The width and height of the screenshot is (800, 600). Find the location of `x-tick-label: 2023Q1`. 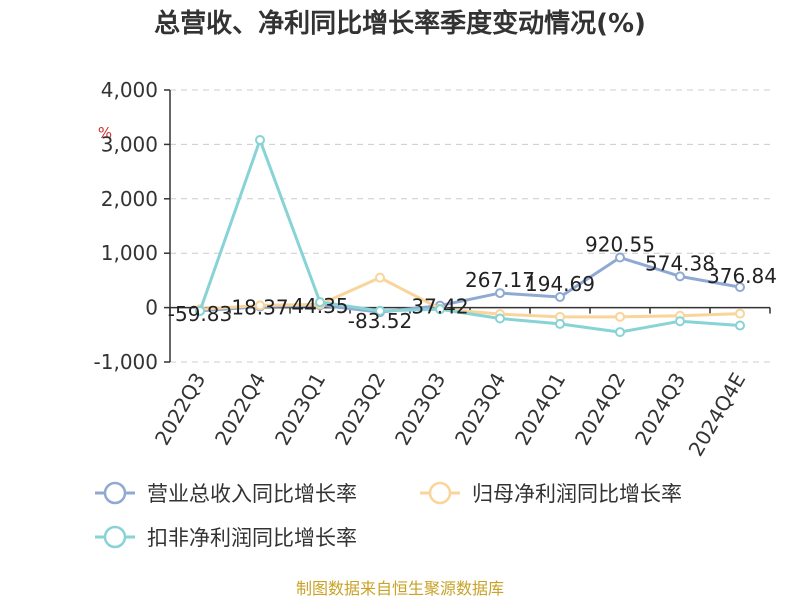

x-tick-label: 2023Q1 is located at coordinates (300, 409).